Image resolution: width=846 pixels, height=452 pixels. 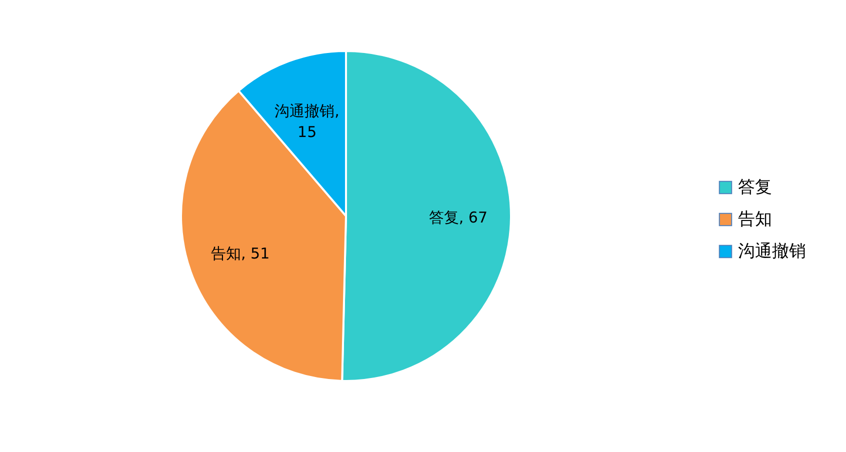 I want to click on legend-label: 答复, so click(x=755, y=188).